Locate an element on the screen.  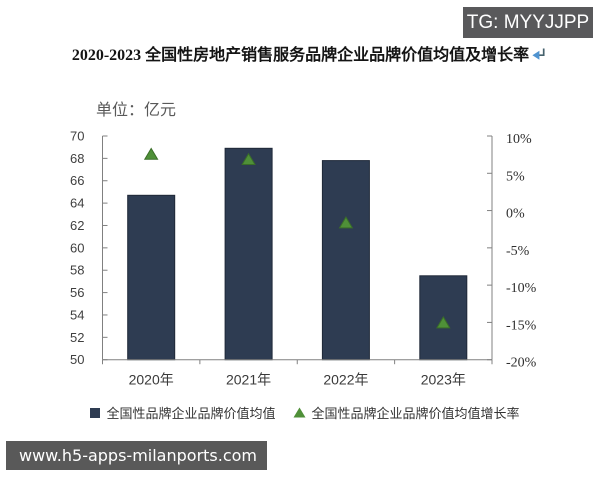
return-mark-icon is located at coordinates (539, 55).